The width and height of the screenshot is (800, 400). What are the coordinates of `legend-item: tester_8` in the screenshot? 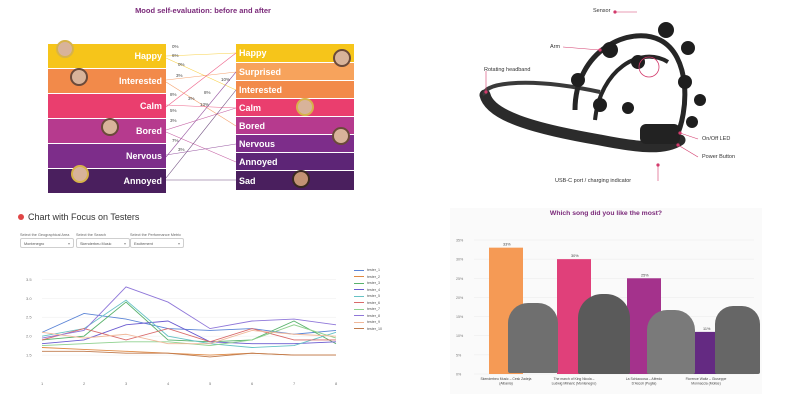 It's located at (368, 316).